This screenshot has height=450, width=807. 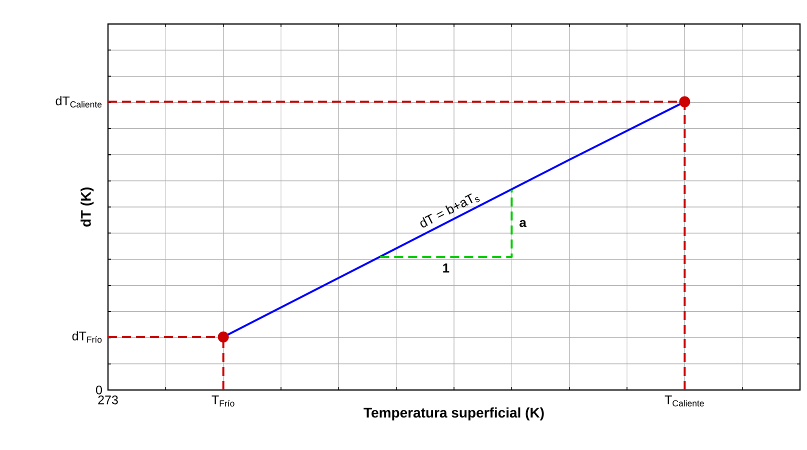 I want to click on annotation: dT = b+aT$_{s}$, so click(x=450, y=210).